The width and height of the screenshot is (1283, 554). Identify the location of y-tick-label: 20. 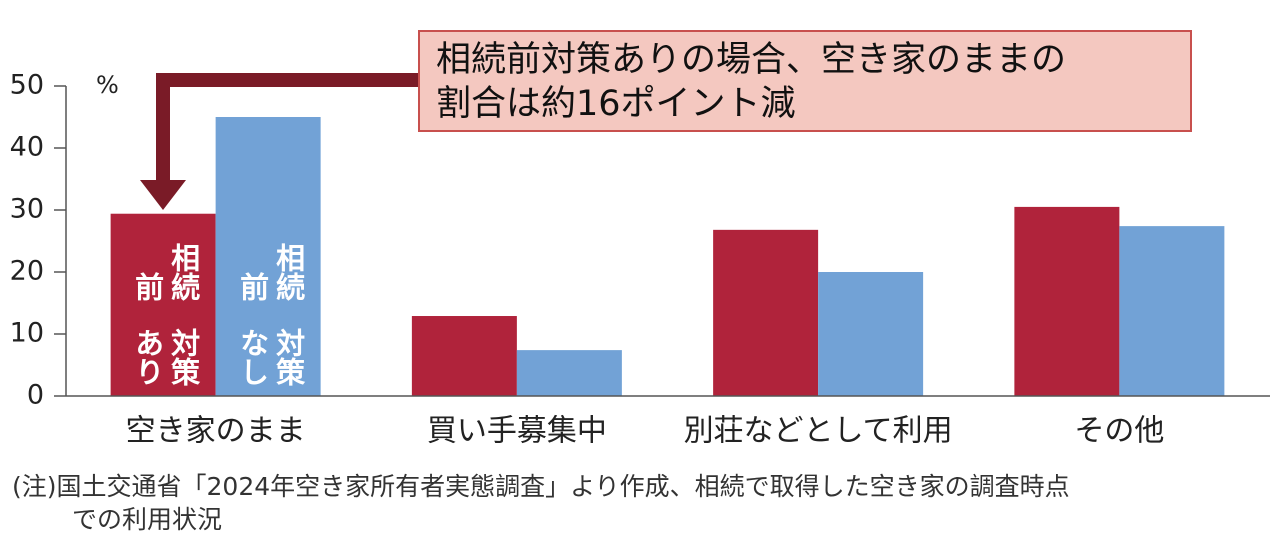
(27, 271).